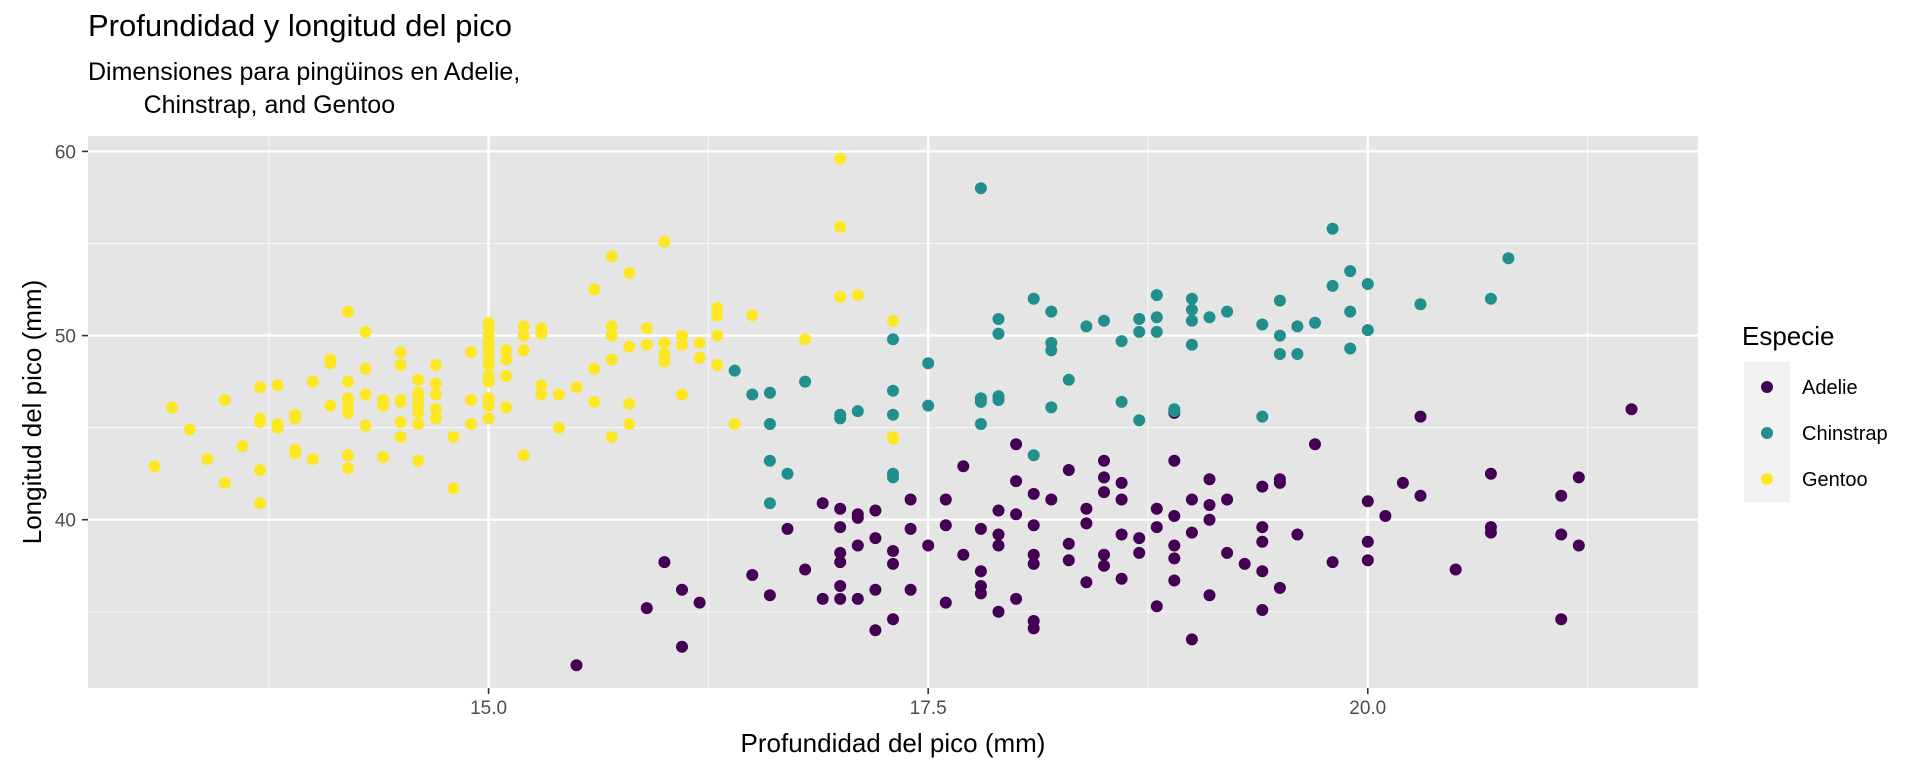  Describe the element at coordinates (65, 337) in the screenshot. I see `y-tick-label: 50` at that location.